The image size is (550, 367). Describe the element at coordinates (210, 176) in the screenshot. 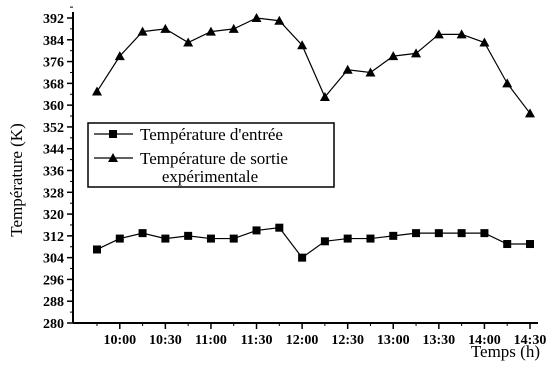

I see `legend-label: expérimentale` at that location.